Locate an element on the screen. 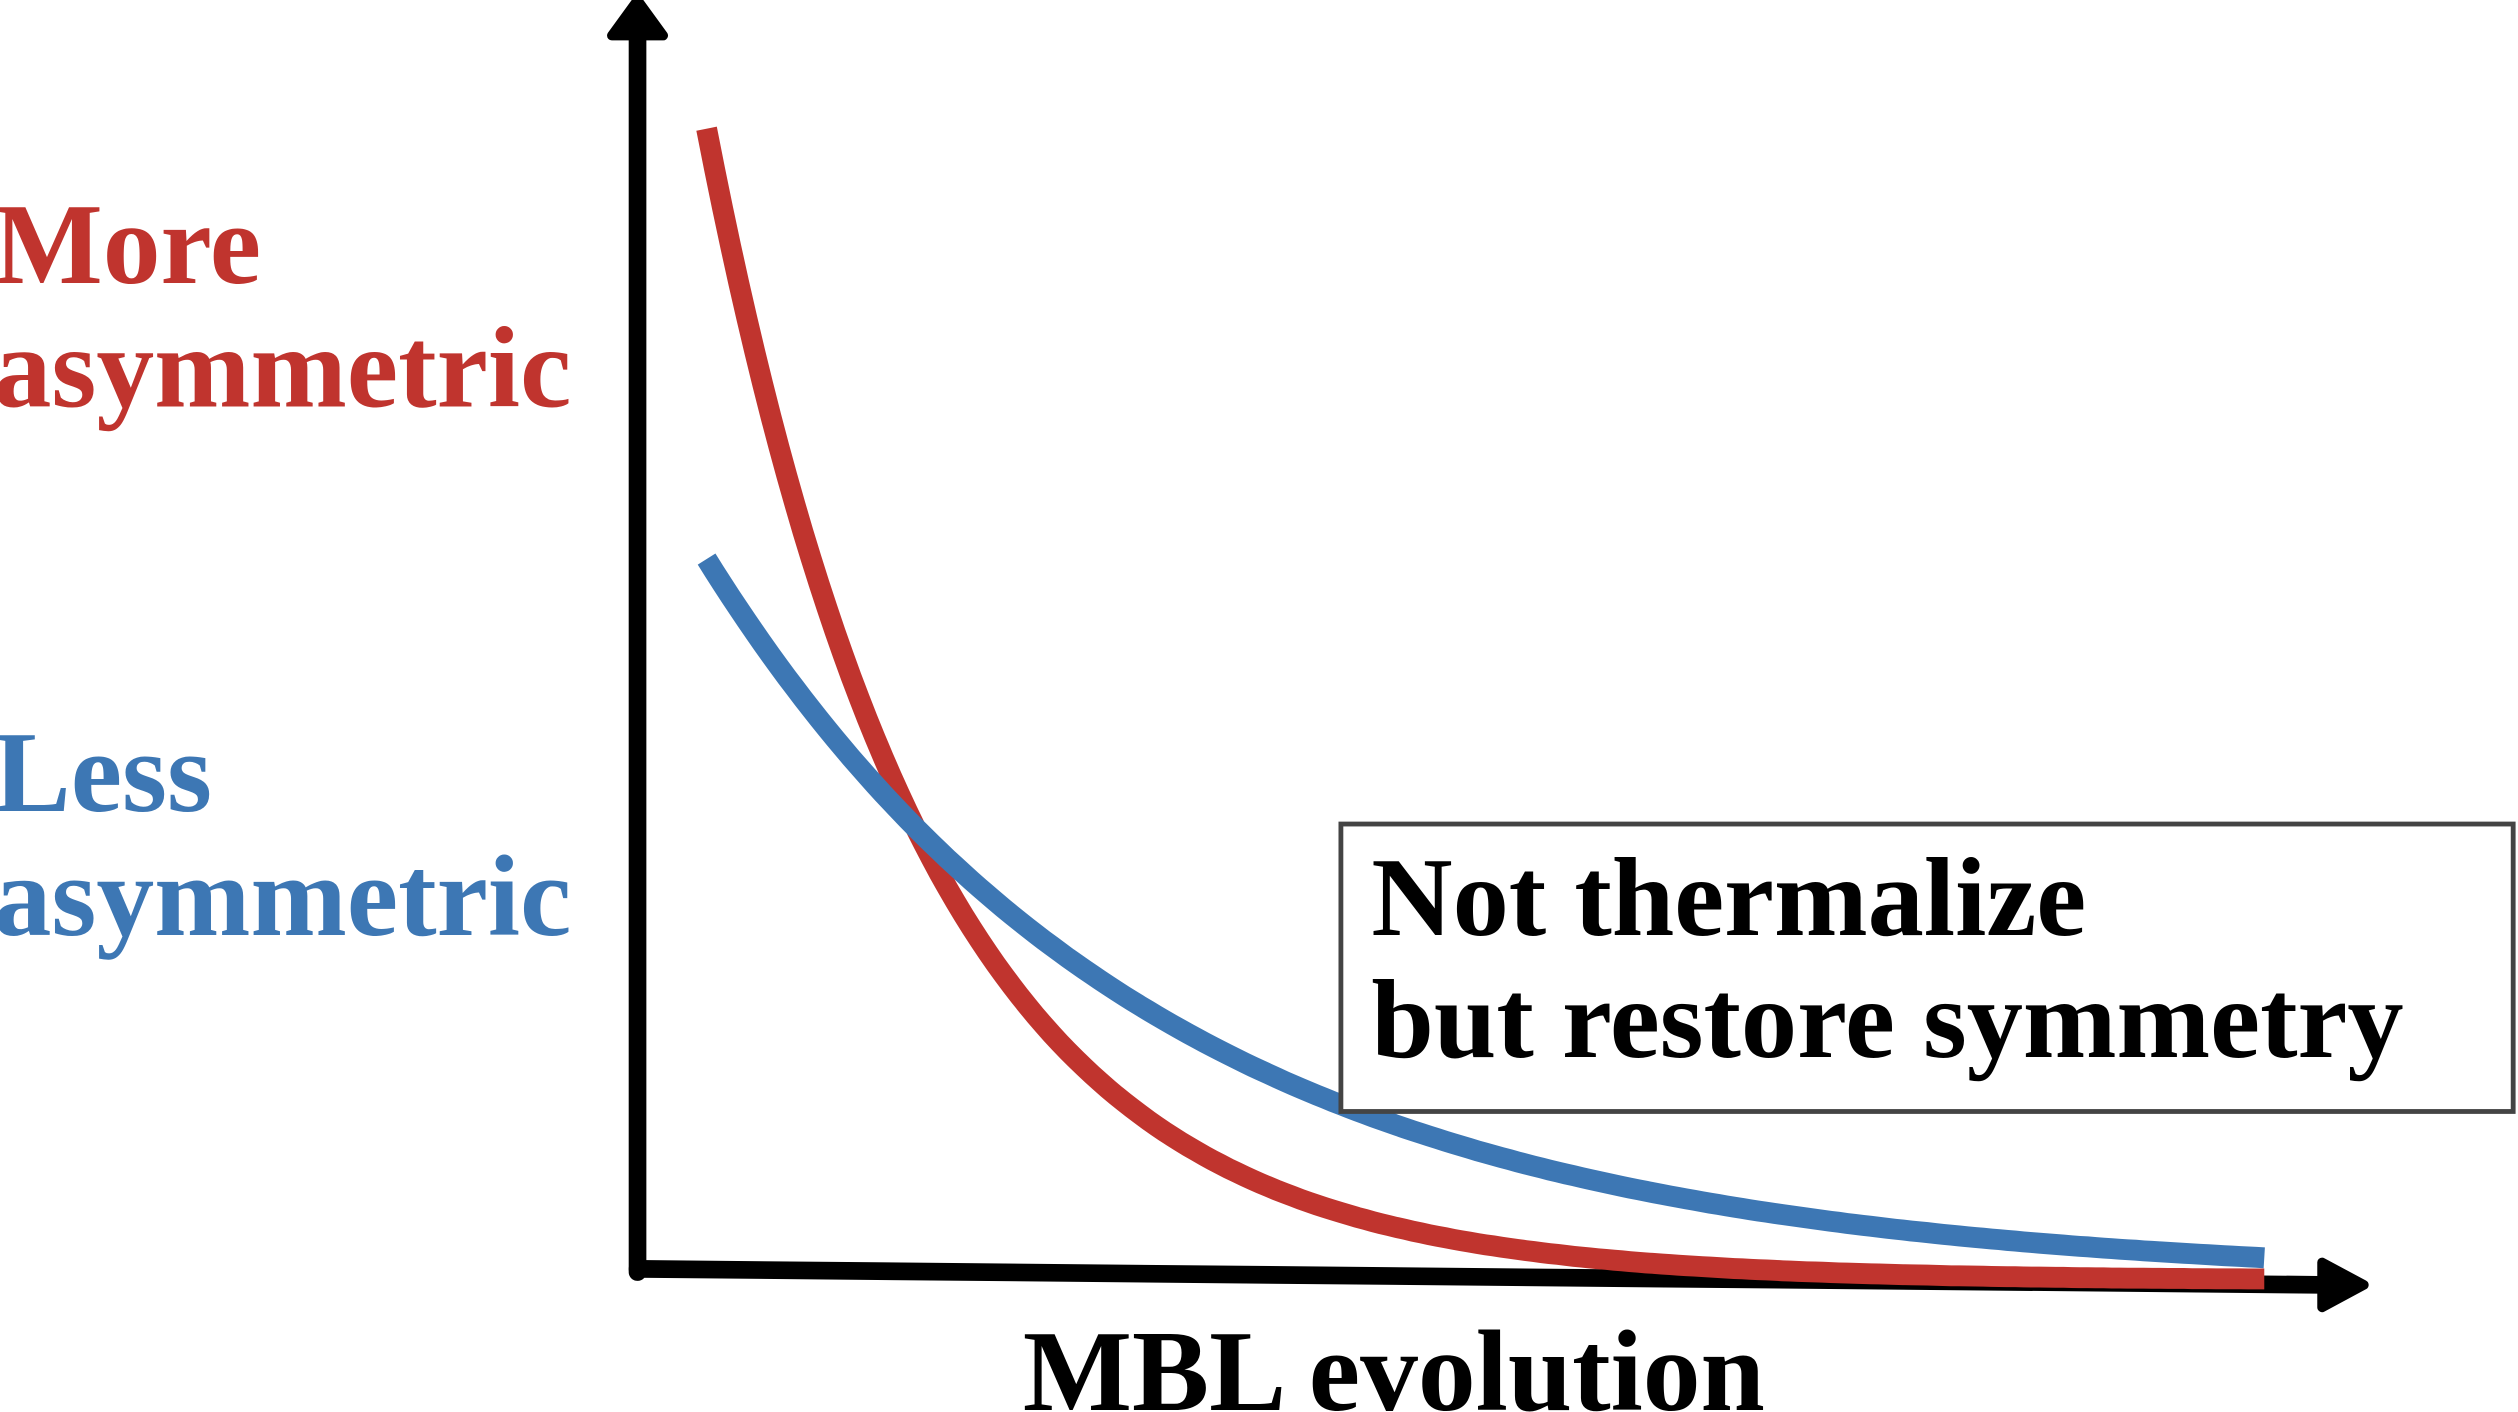  label-more-line1: More is located at coordinates (130, 245).